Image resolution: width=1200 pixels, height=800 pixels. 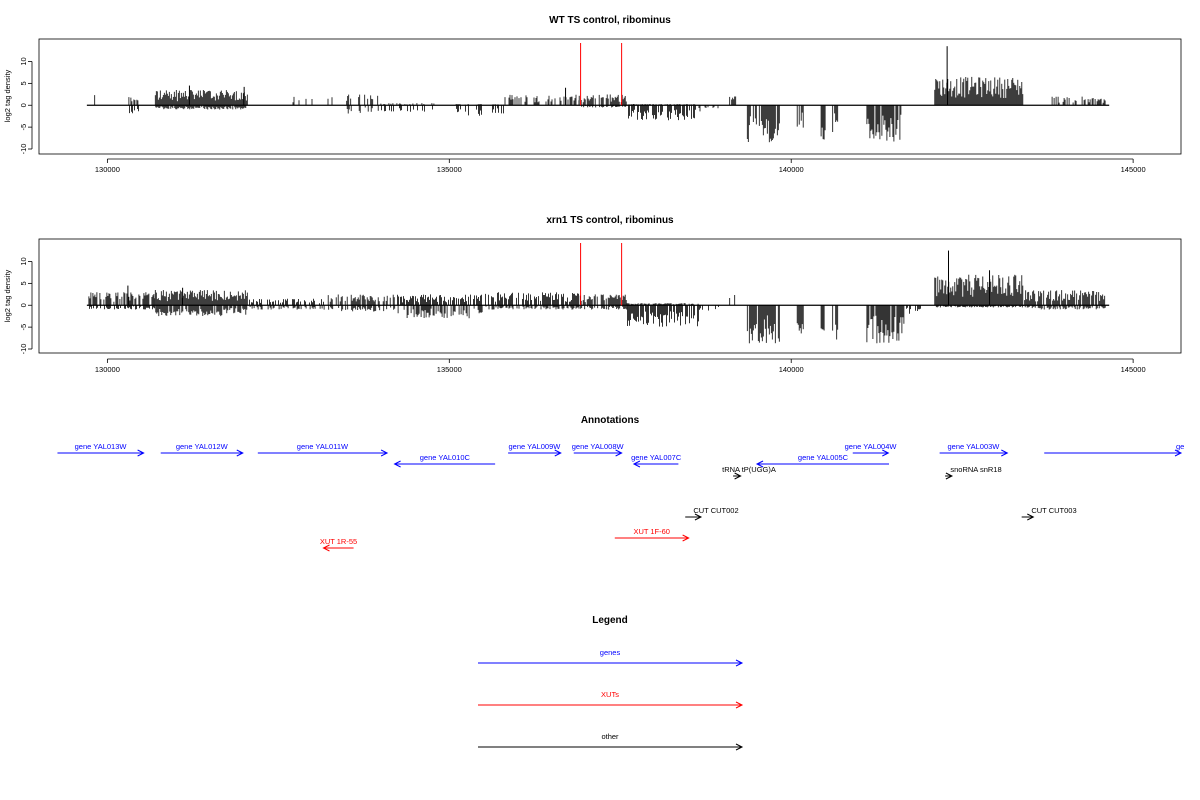 I want to click on legend-label: other, so click(x=610, y=736).